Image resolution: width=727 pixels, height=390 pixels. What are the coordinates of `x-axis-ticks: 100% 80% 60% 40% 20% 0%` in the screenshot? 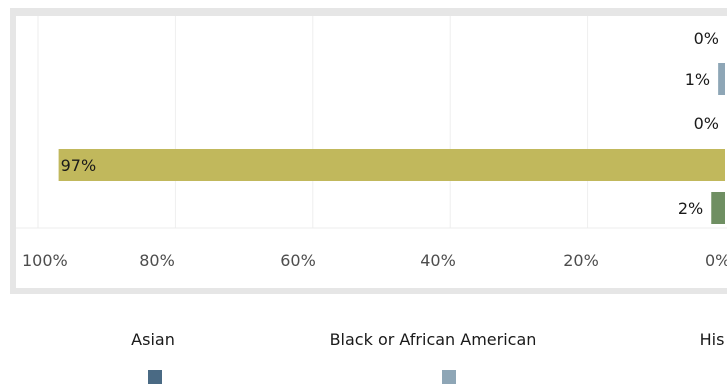 It's located at (374, 260).